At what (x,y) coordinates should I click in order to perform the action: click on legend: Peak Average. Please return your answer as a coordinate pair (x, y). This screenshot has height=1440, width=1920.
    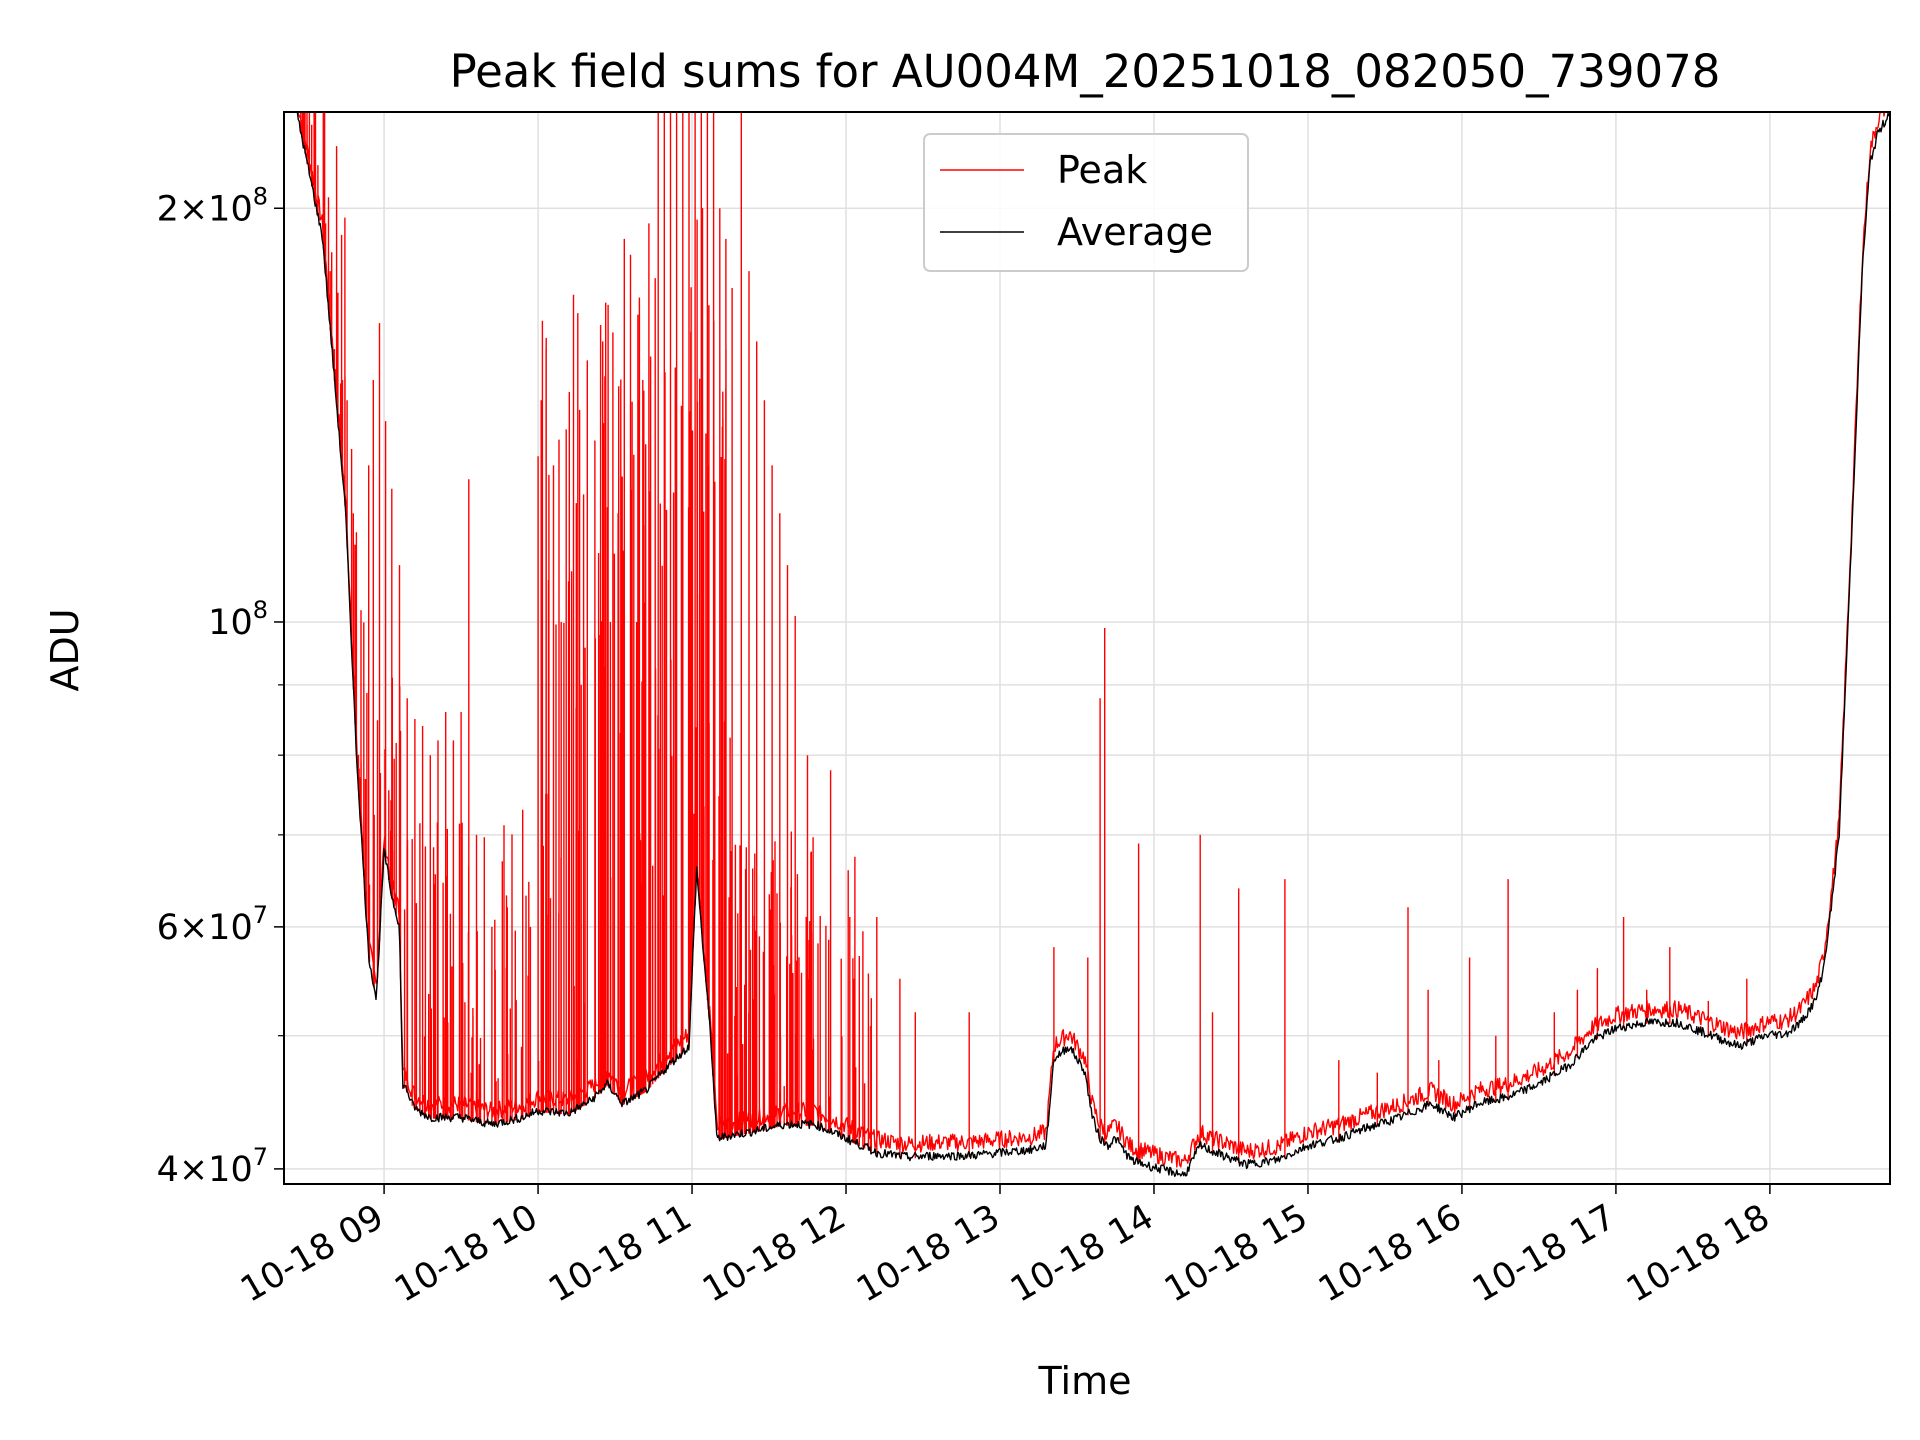
    Looking at the image, I should click on (1086, 202).